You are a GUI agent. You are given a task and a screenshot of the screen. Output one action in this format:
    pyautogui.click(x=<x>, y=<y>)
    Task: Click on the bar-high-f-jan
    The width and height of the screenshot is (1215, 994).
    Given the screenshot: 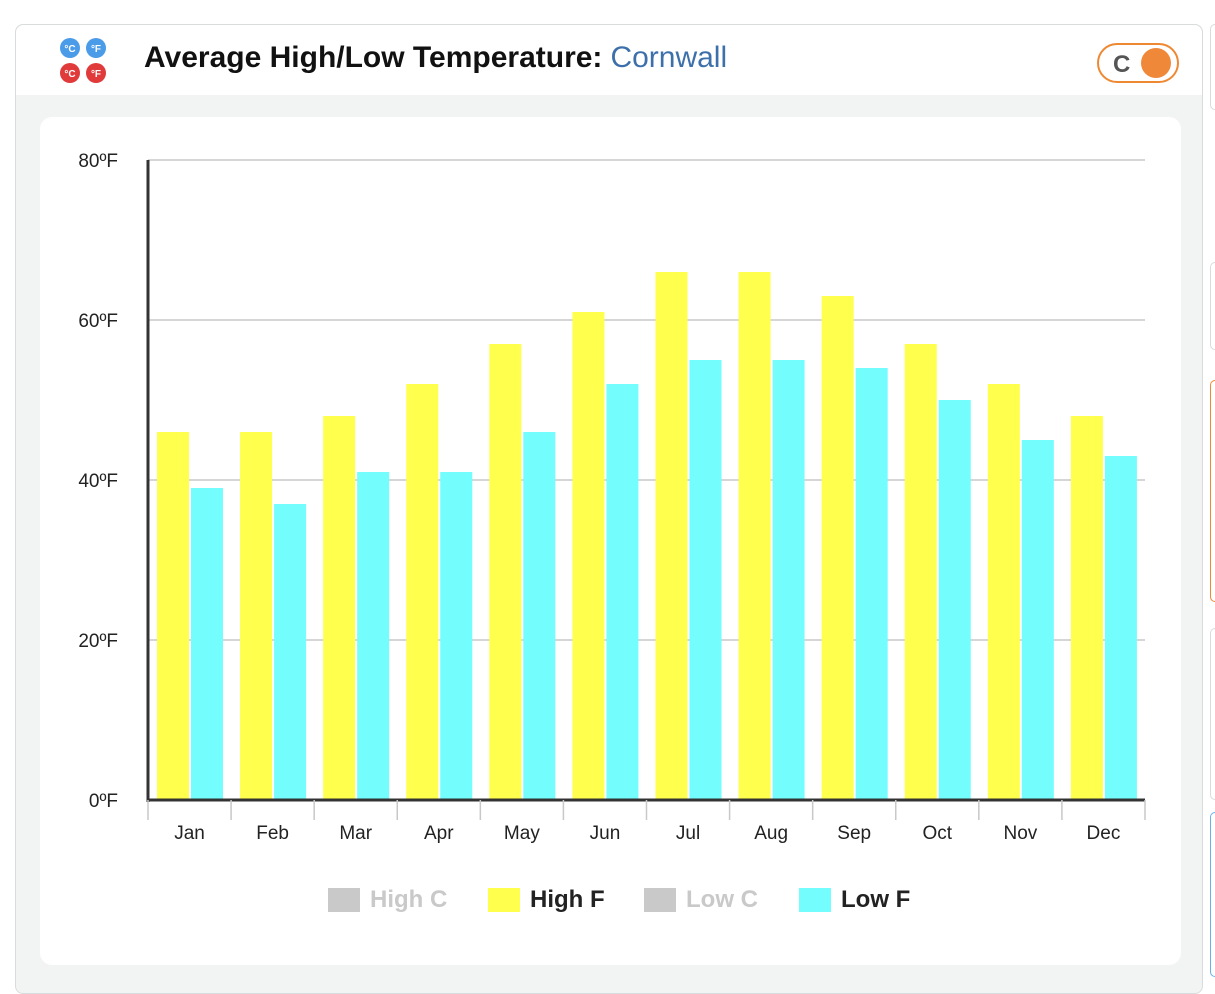 What is the action you would take?
    pyautogui.click(x=173, y=616)
    